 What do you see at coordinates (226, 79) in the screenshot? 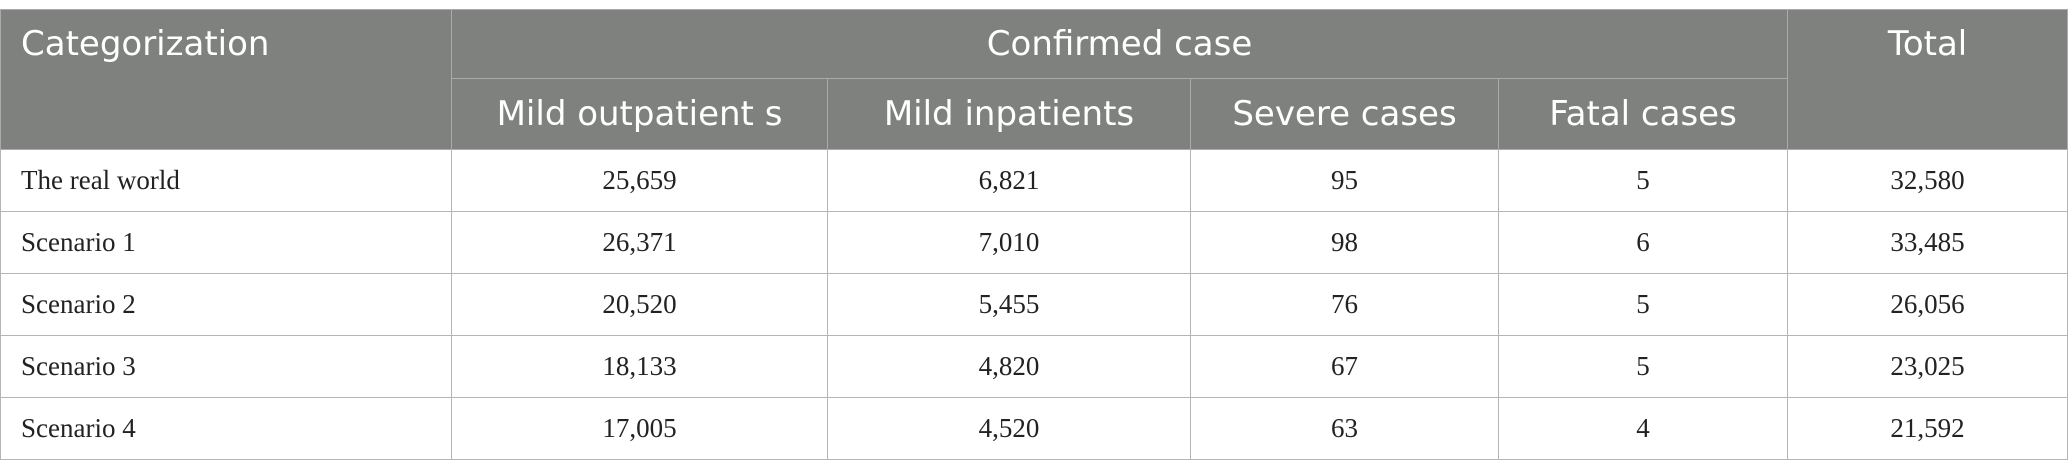
I see `header-cell: Categorization` at bounding box center [226, 79].